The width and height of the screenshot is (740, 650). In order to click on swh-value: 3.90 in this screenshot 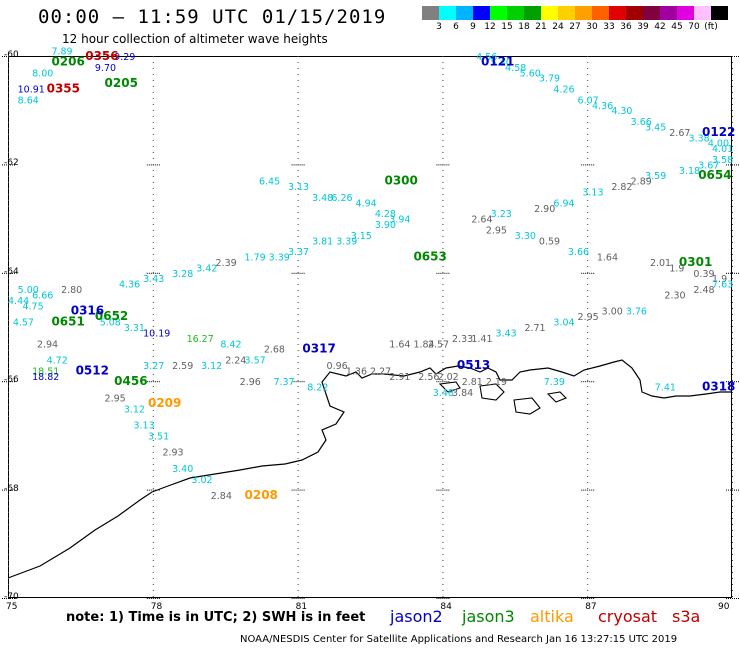, I will do `click(385, 225)`.